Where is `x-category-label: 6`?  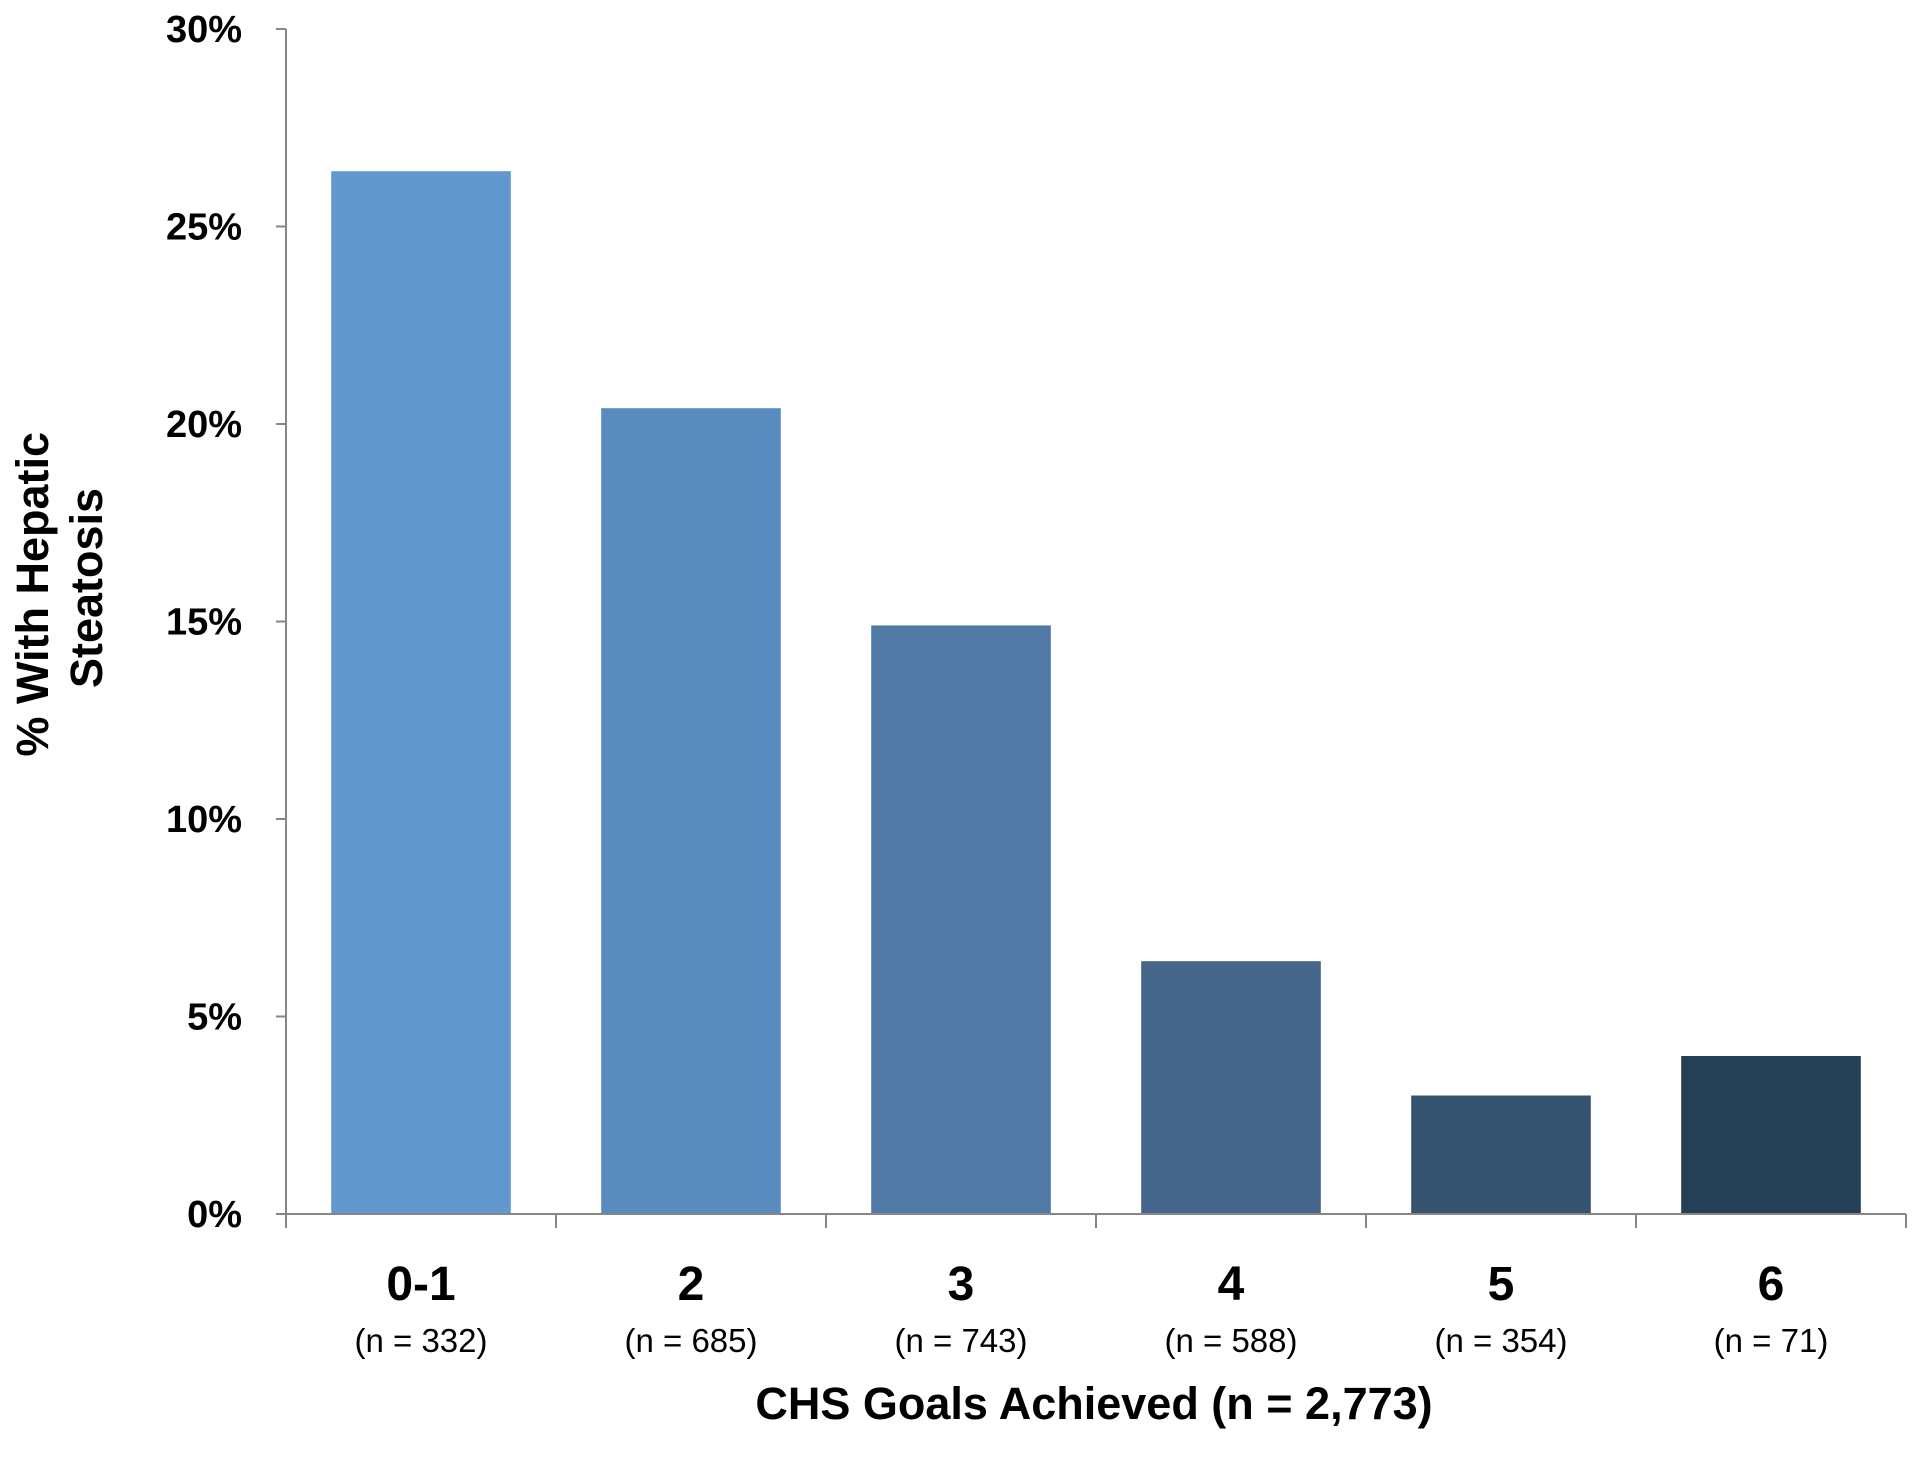
x-category-label: 6 is located at coordinates (1771, 1284).